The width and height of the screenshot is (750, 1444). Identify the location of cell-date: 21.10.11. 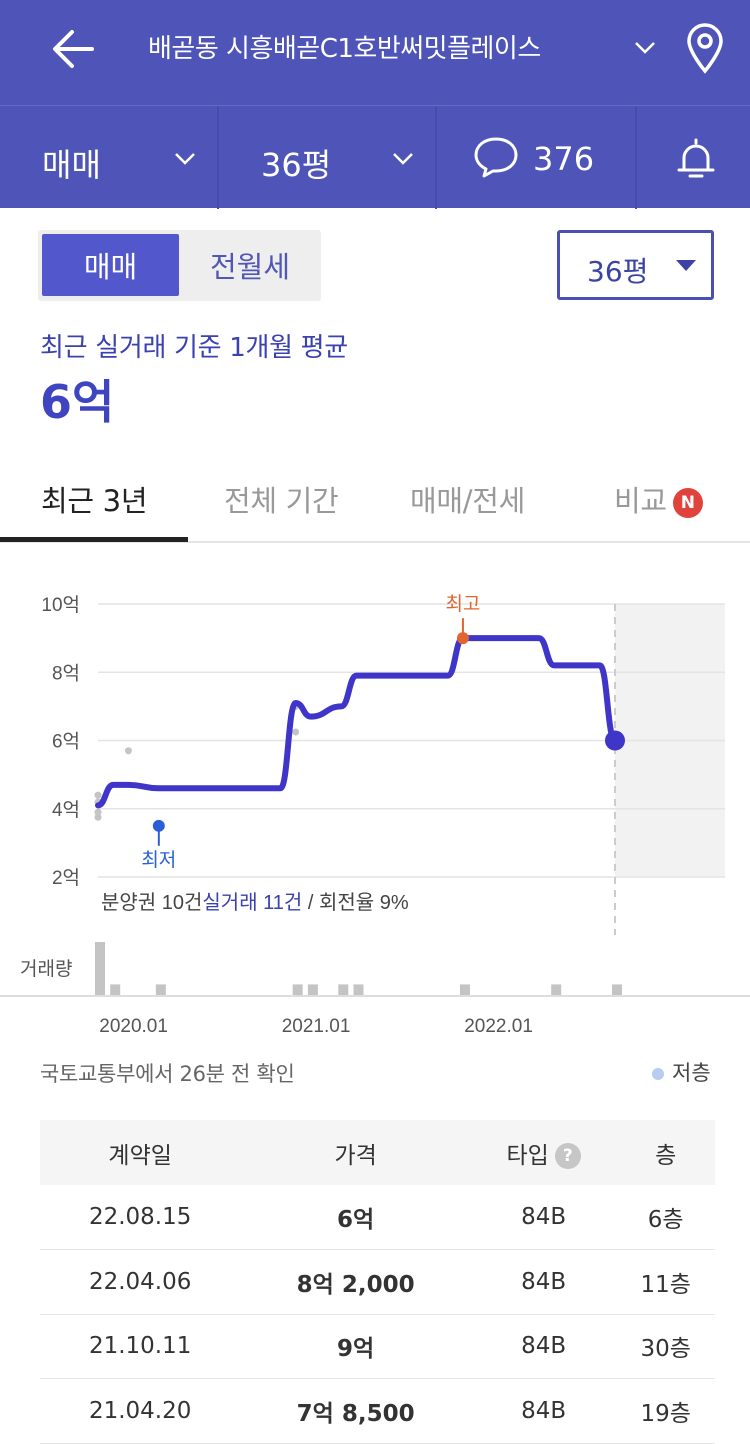
(140, 1346).